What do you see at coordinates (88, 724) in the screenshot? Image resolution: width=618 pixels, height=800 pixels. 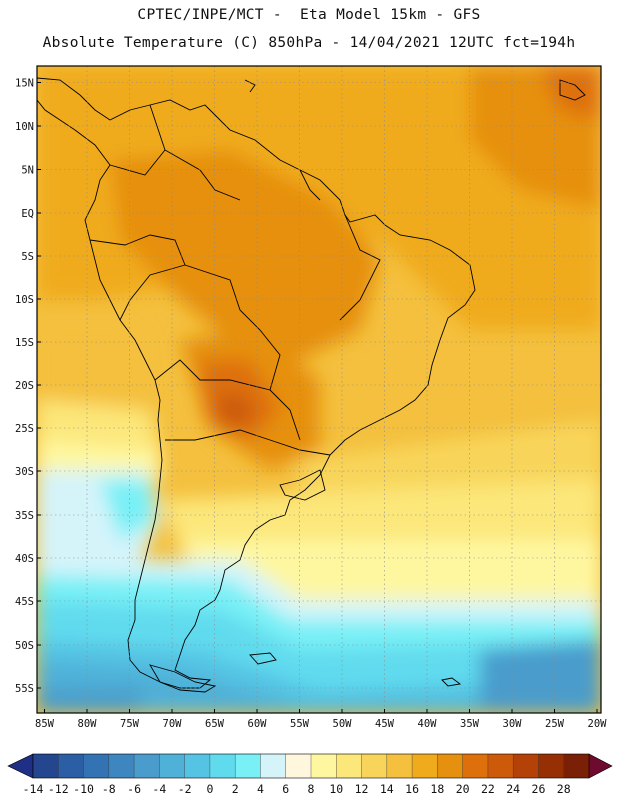 I see `lon-label: 80W` at bounding box center [88, 724].